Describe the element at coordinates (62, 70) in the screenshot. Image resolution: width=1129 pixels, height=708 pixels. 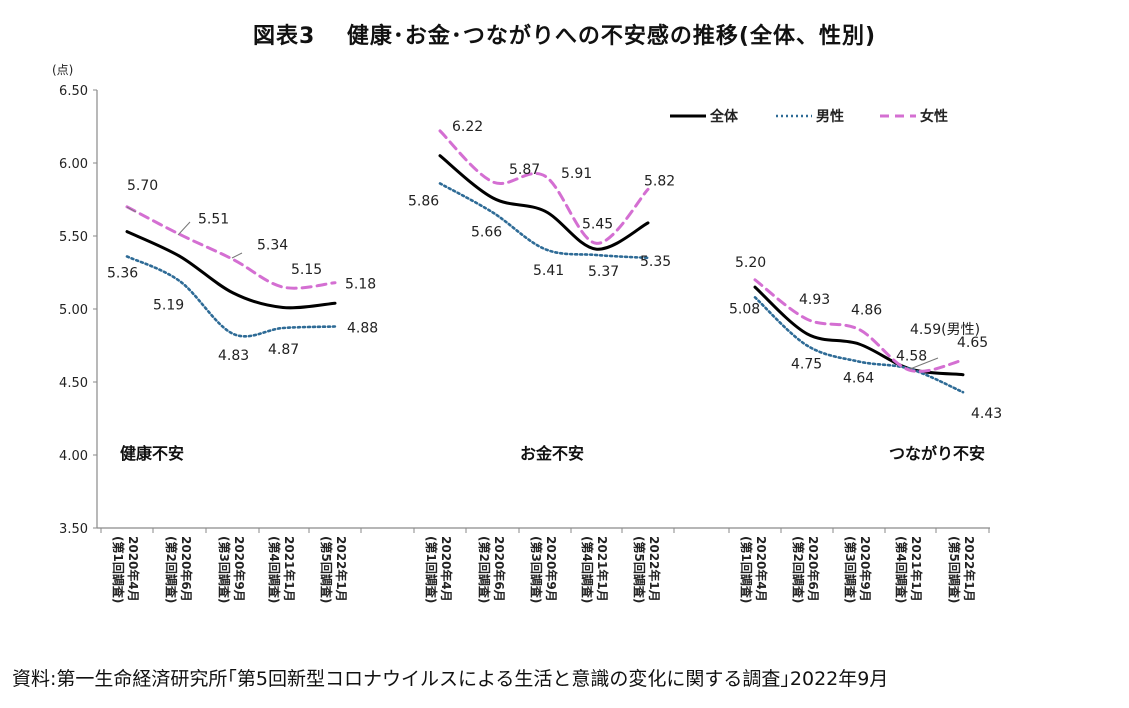
I see `y-axis-unit: (点)` at that location.